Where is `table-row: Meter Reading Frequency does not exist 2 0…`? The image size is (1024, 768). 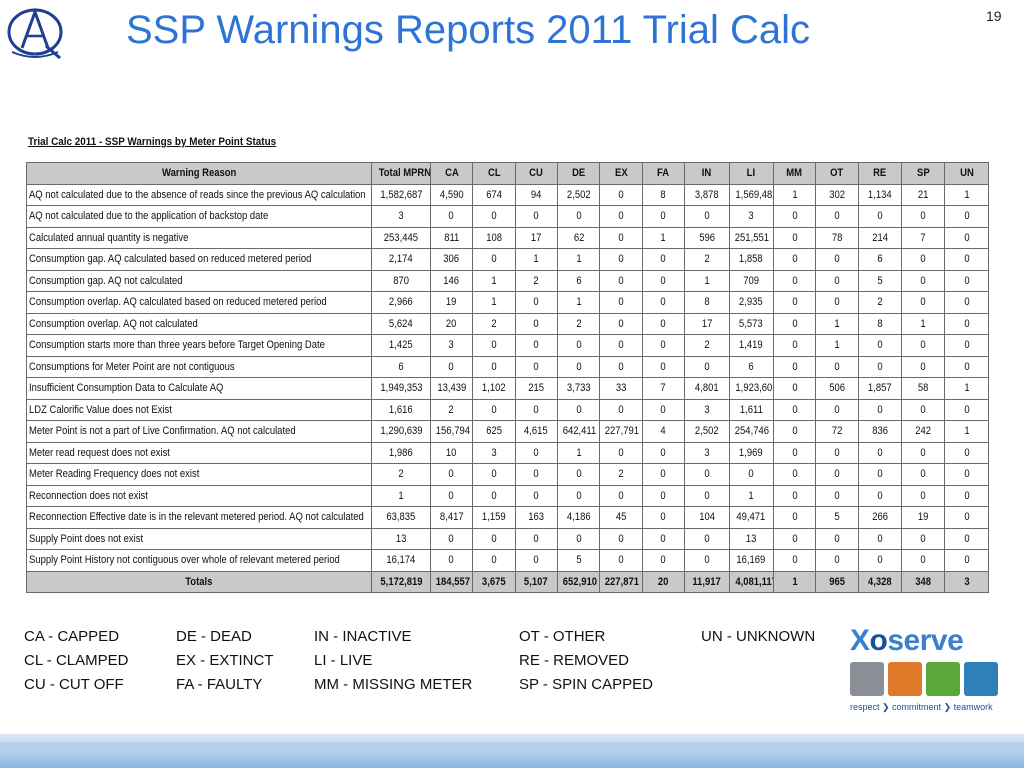
table-row: Meter Reading Frequency does not exist 2 0… is located at coordinates (507, 474).